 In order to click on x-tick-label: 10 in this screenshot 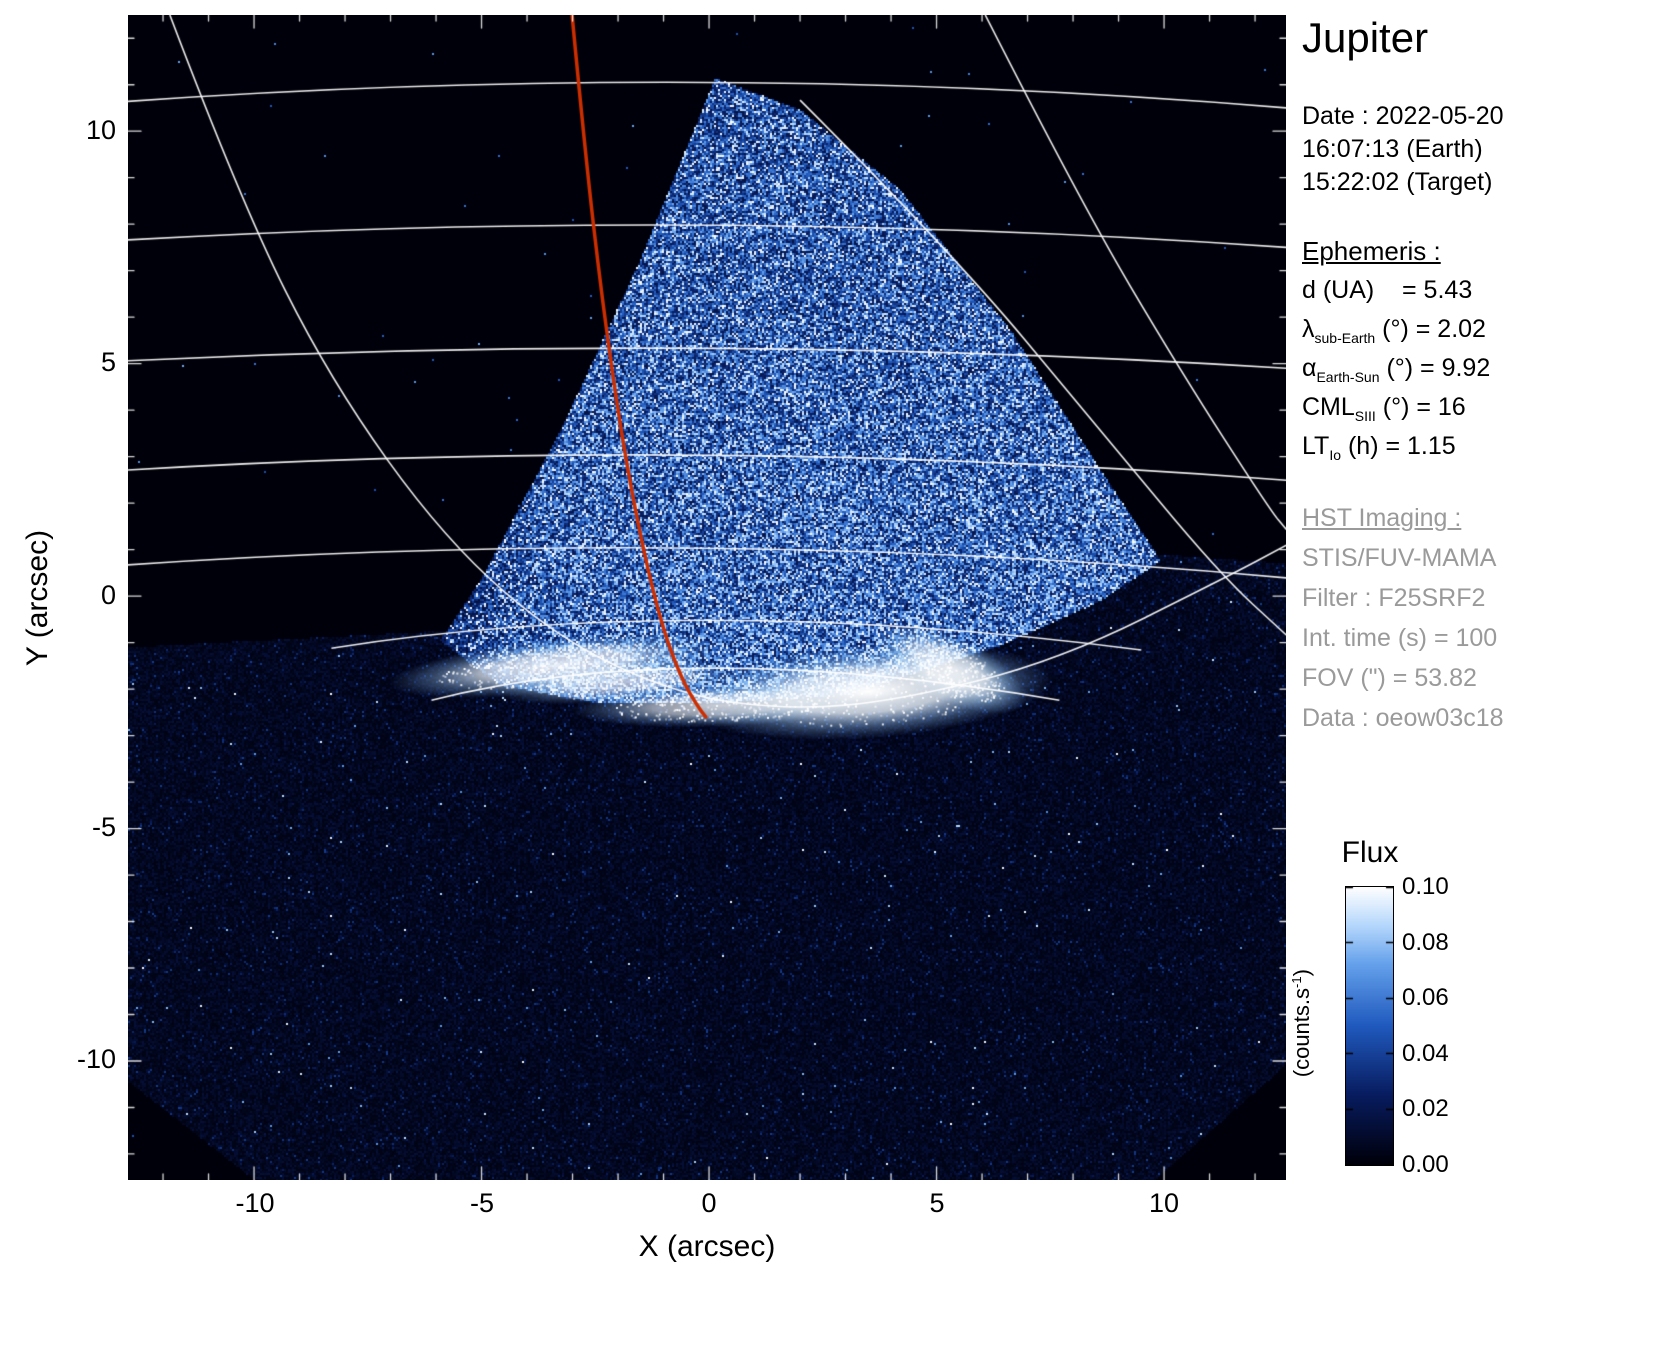, I will do `click(1164, 1203)`.